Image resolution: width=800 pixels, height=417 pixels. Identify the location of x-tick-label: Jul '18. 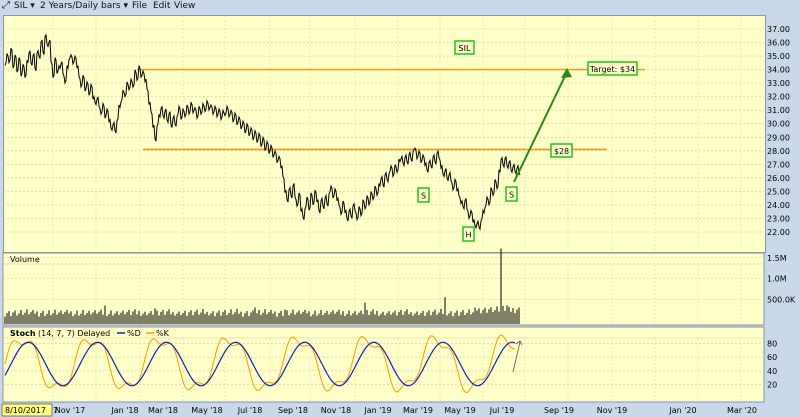
(250, 410).